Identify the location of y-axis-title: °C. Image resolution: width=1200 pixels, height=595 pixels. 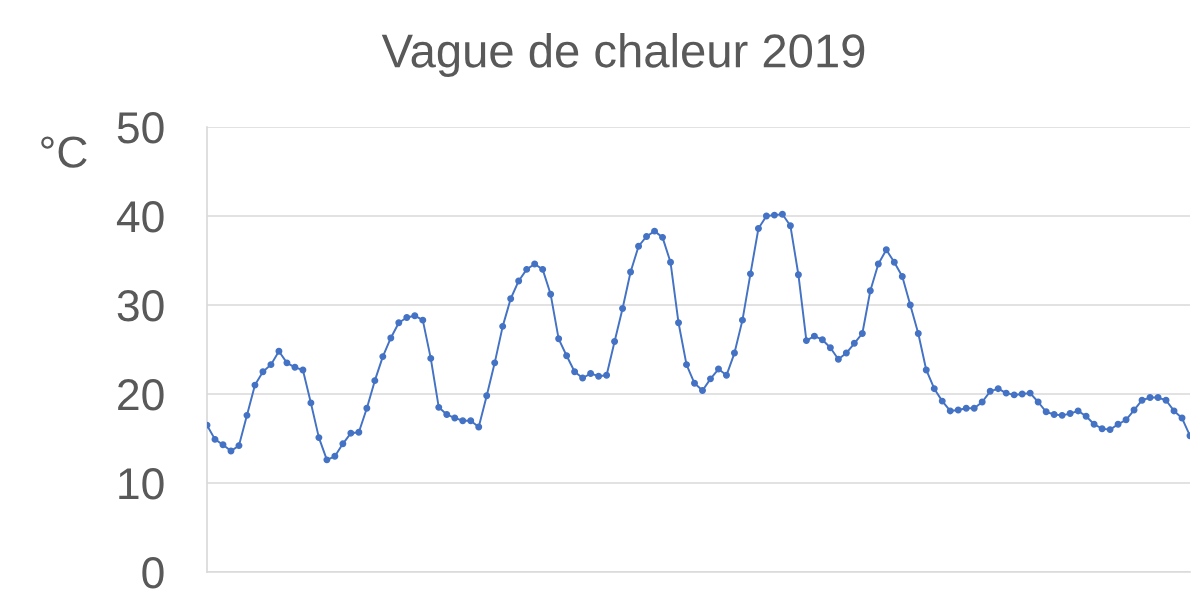
(64, 152).